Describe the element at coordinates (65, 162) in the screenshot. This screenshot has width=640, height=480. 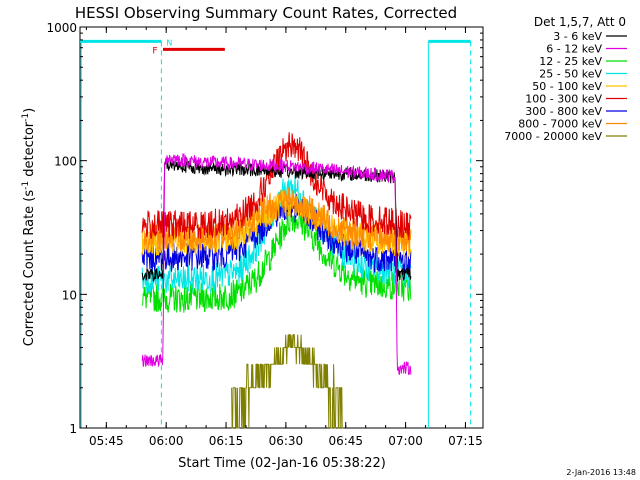
I see `y-tick-label: 100` at that location.